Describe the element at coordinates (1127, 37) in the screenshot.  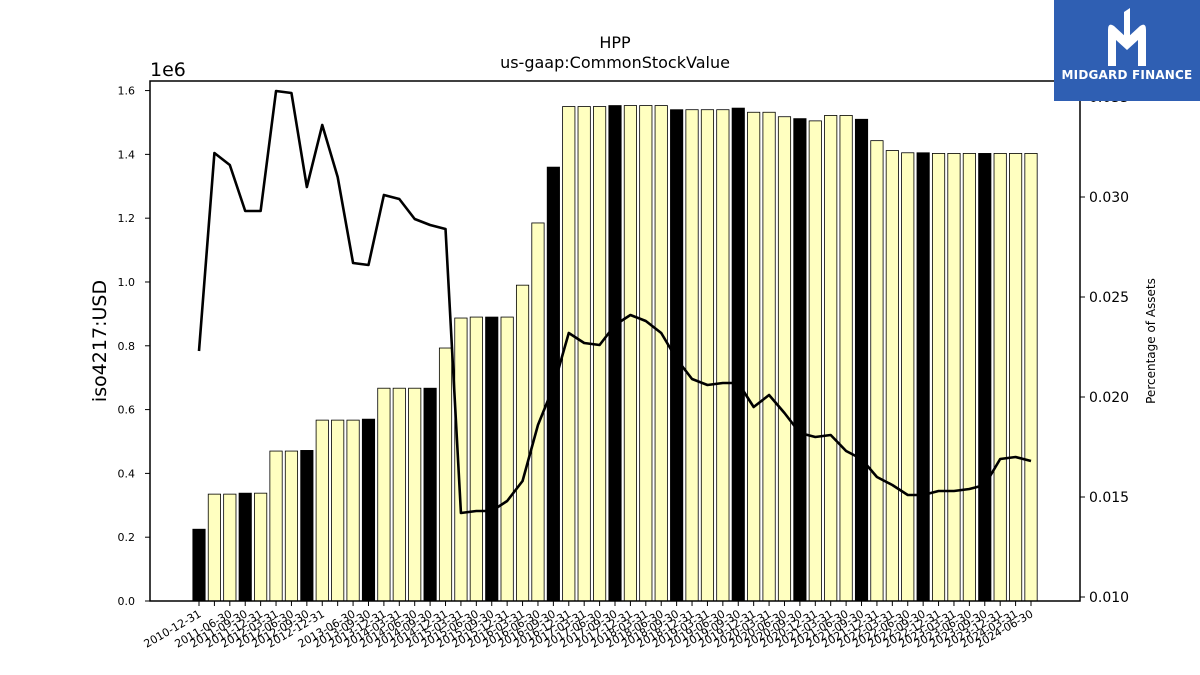
I see `midgard-m-logo-icon` at that location.